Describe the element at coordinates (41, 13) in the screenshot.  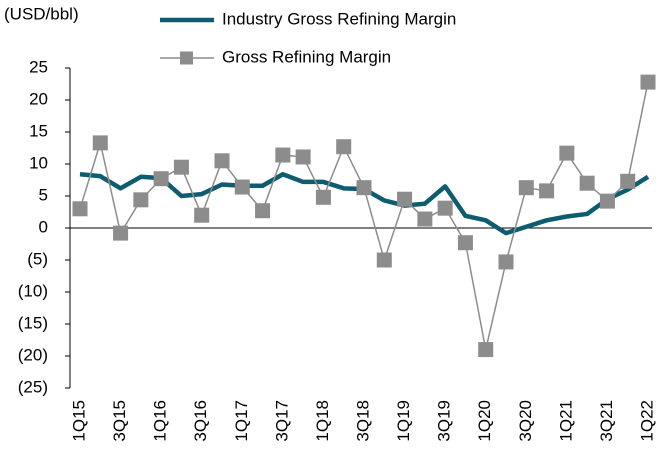
I see `y-axis-label: (USD/bbl)` at that location.